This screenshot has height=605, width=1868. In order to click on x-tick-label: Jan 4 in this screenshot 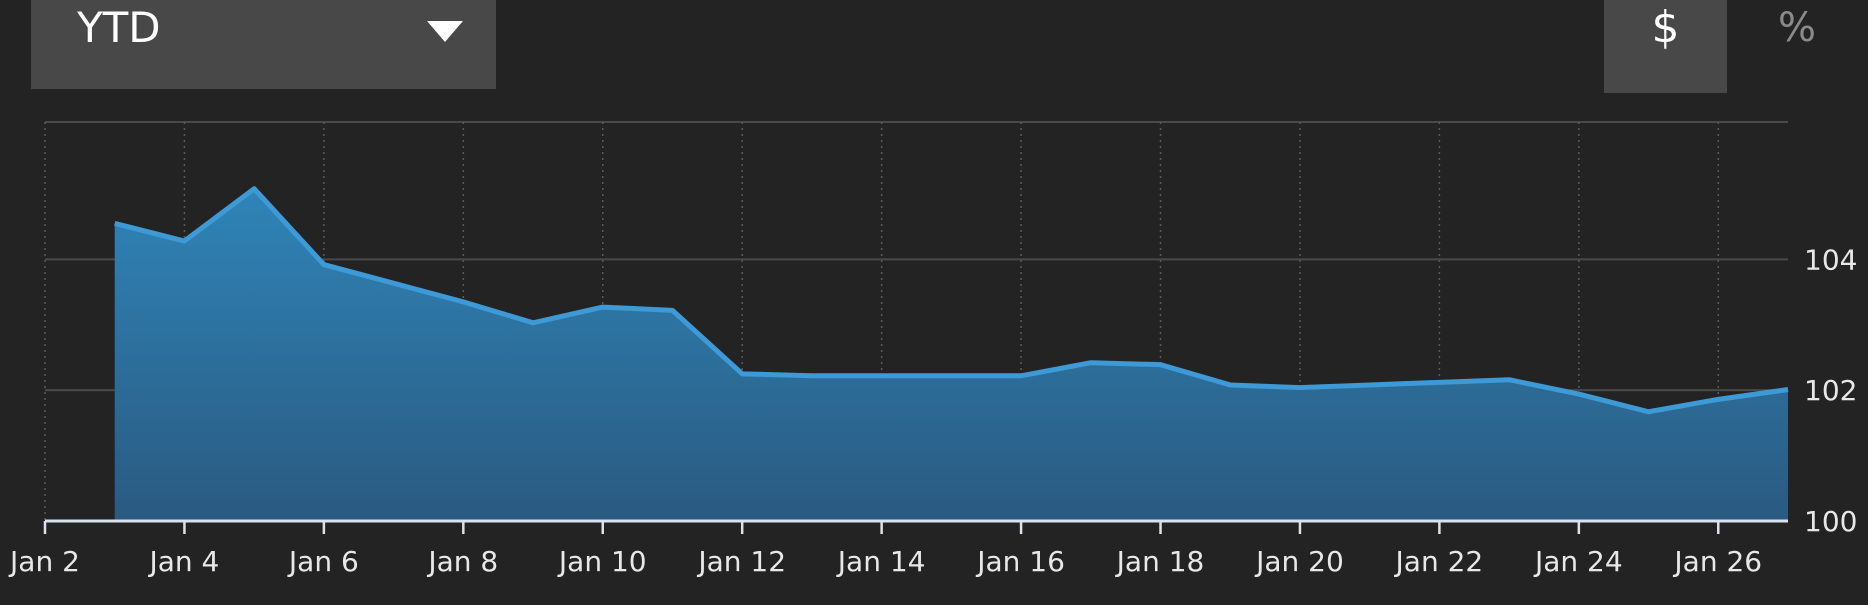, I will do `click(183, 561)`.